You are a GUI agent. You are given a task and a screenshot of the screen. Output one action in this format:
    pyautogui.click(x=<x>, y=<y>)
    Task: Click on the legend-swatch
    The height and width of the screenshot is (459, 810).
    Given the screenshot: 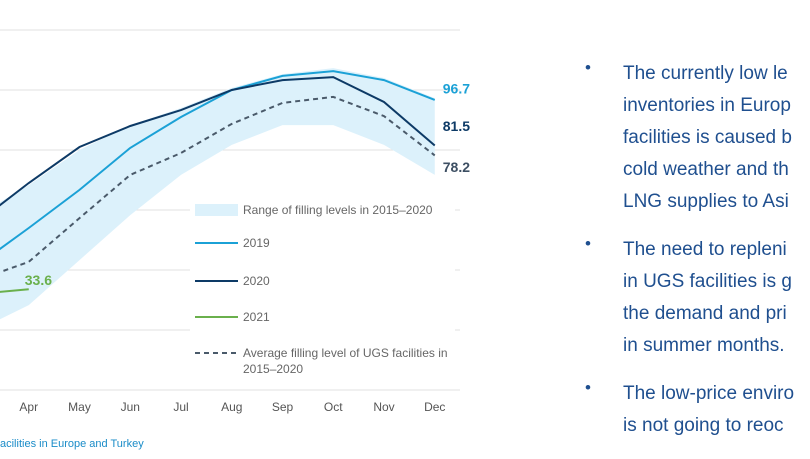 What is the action you would take?
    pyautogui.click(x=216, y=210)
    